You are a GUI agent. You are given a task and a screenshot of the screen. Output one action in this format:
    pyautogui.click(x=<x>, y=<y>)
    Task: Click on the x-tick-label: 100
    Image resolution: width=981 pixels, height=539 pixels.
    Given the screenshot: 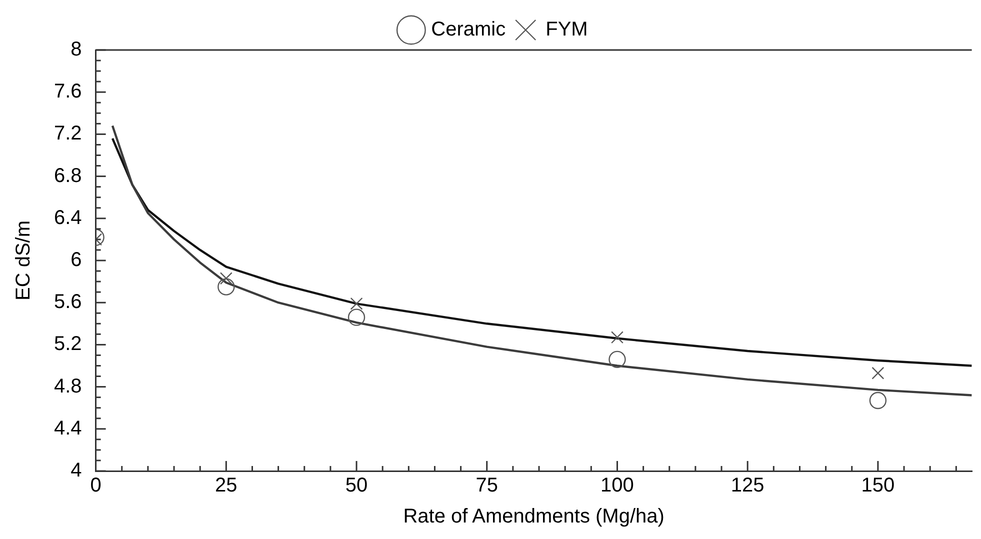 What is the action you would take?
    pyautogui.click(x=617, y=485)
    